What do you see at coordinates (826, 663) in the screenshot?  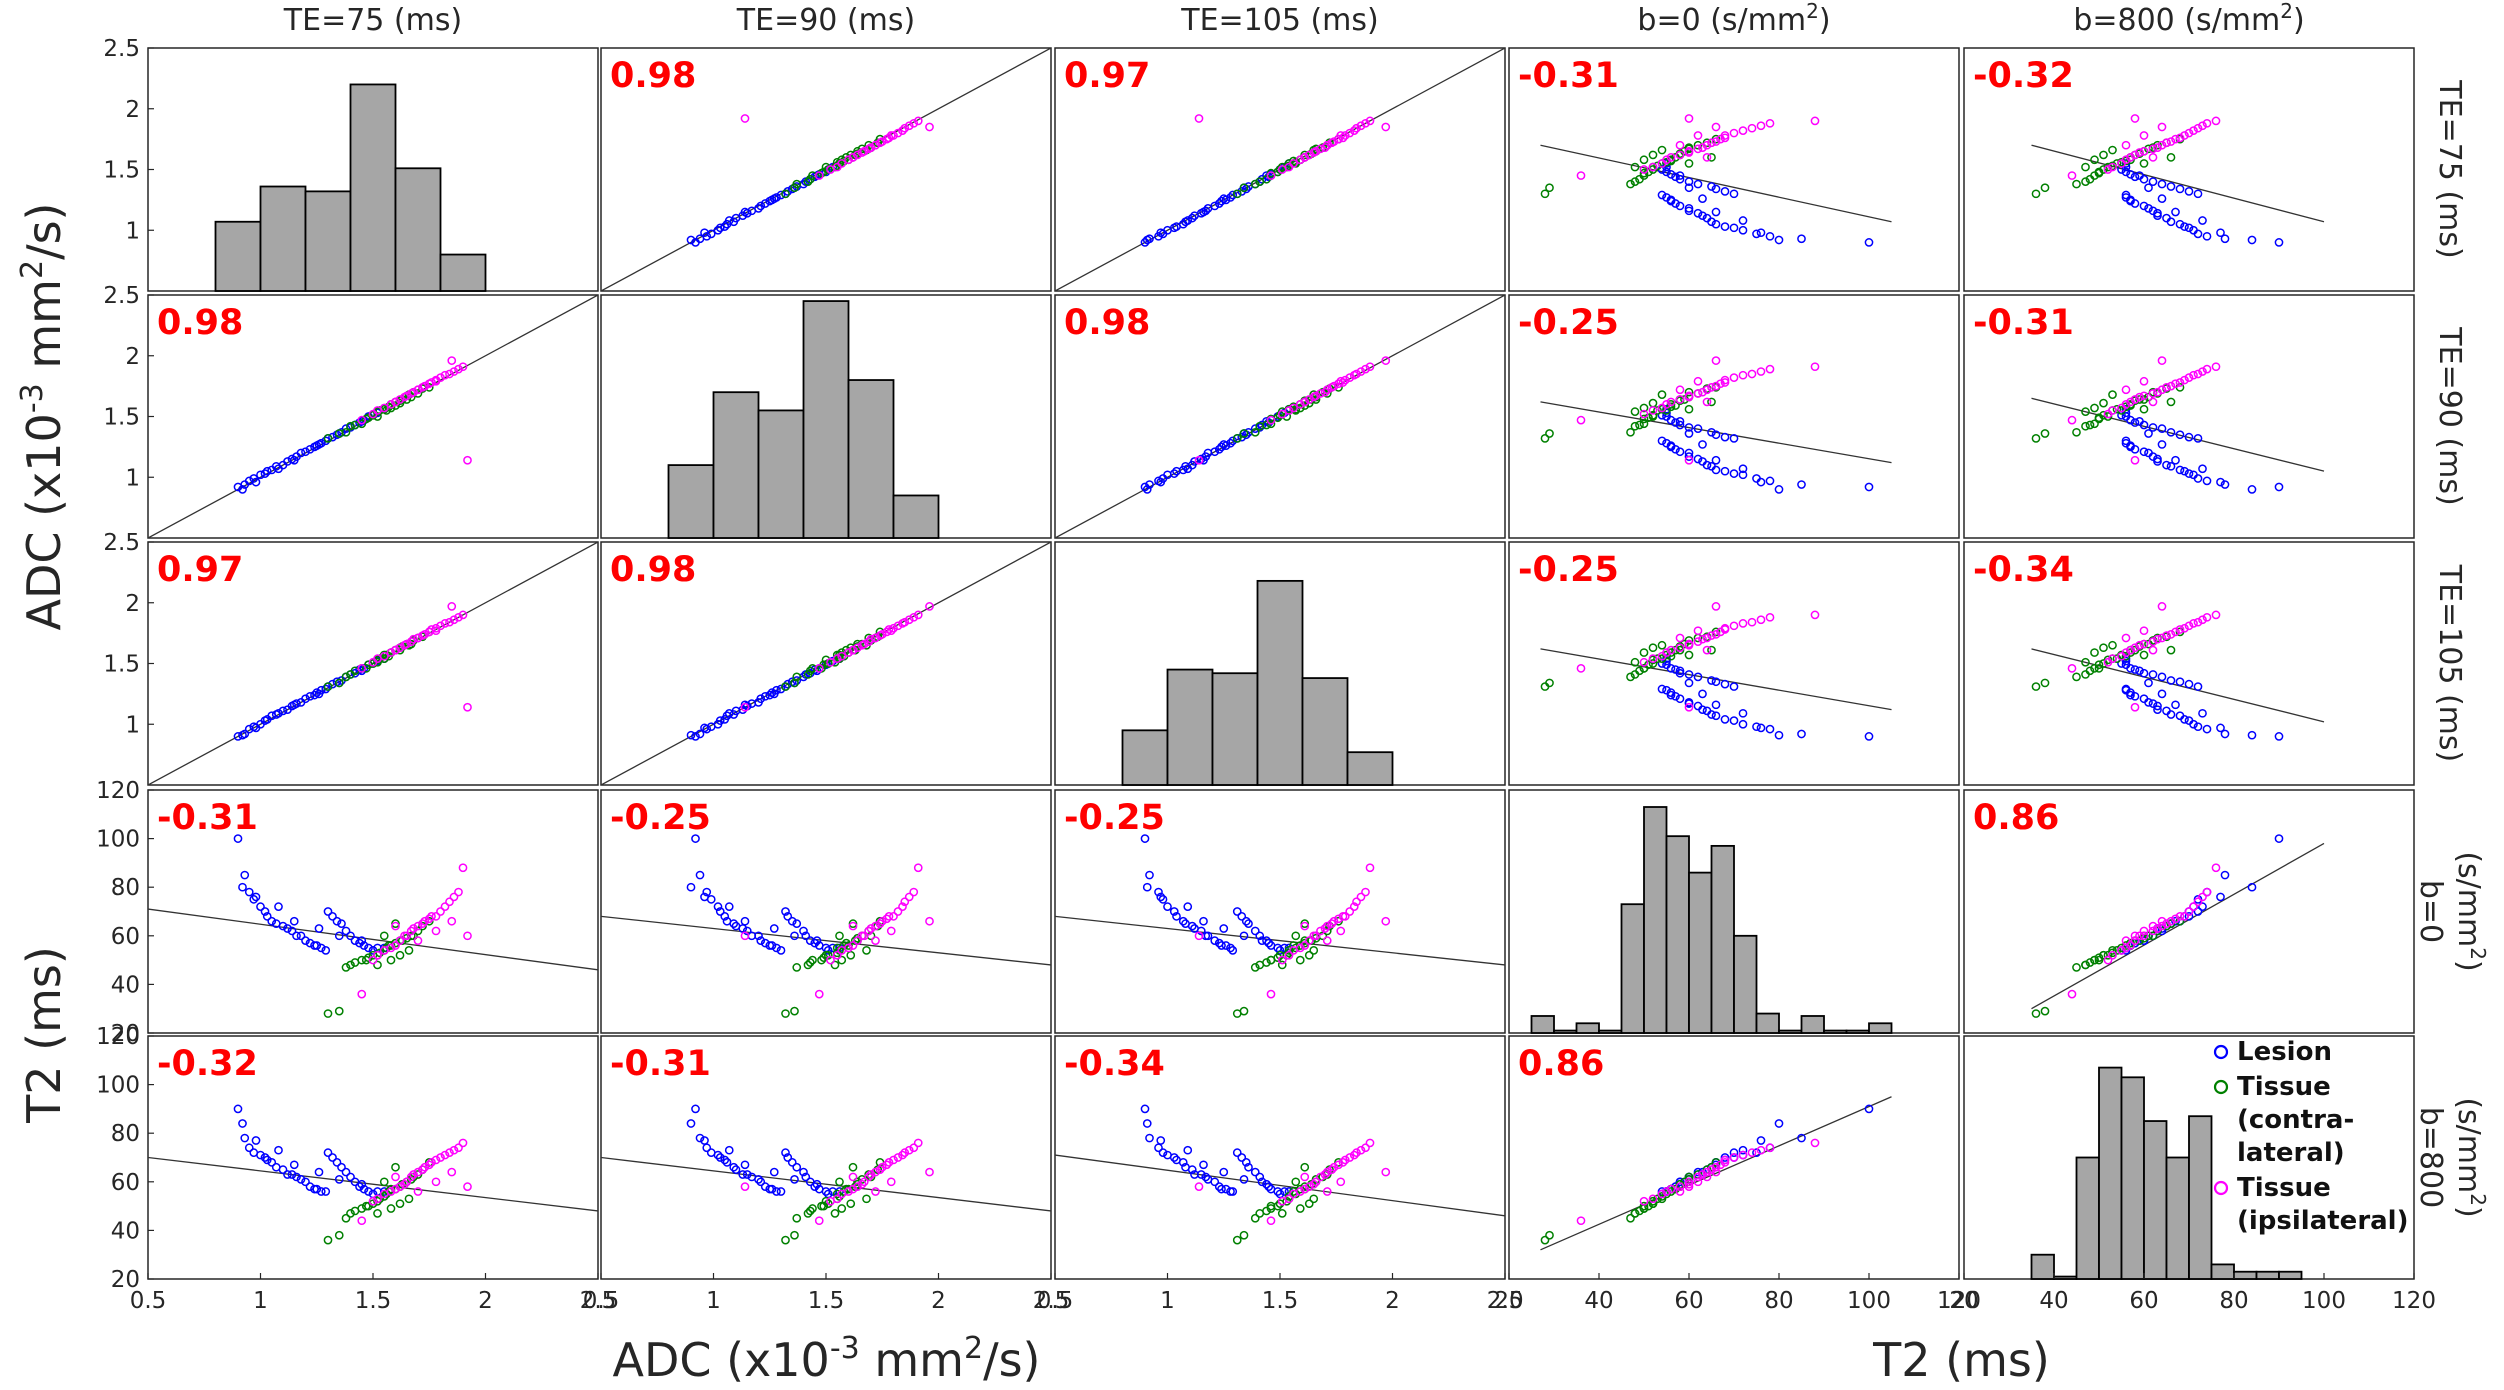 I see `panel-r2-c1: 0.98` at bounding box center [826, 663].